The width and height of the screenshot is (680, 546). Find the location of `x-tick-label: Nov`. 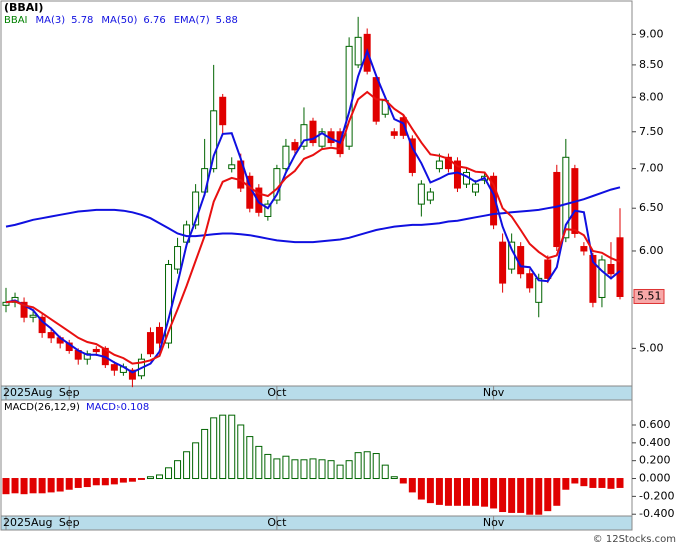

x-tick-label: Nov is located at coordinates (494, 522).